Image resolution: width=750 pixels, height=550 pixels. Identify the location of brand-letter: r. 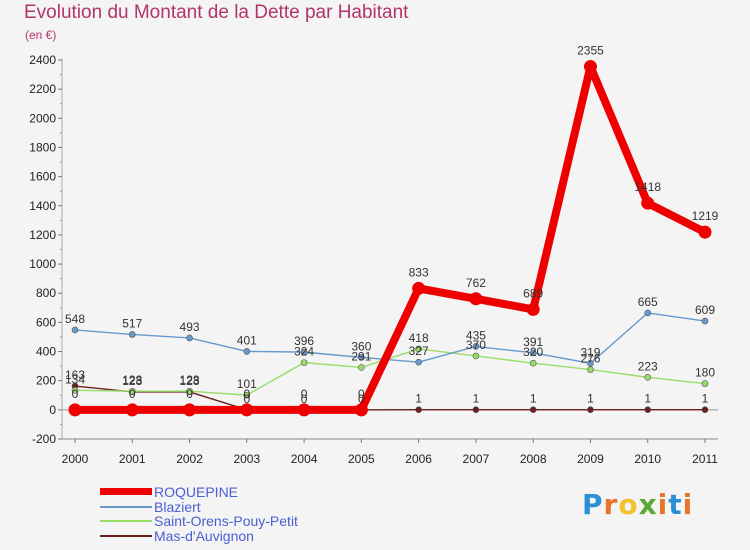
(611, 504).